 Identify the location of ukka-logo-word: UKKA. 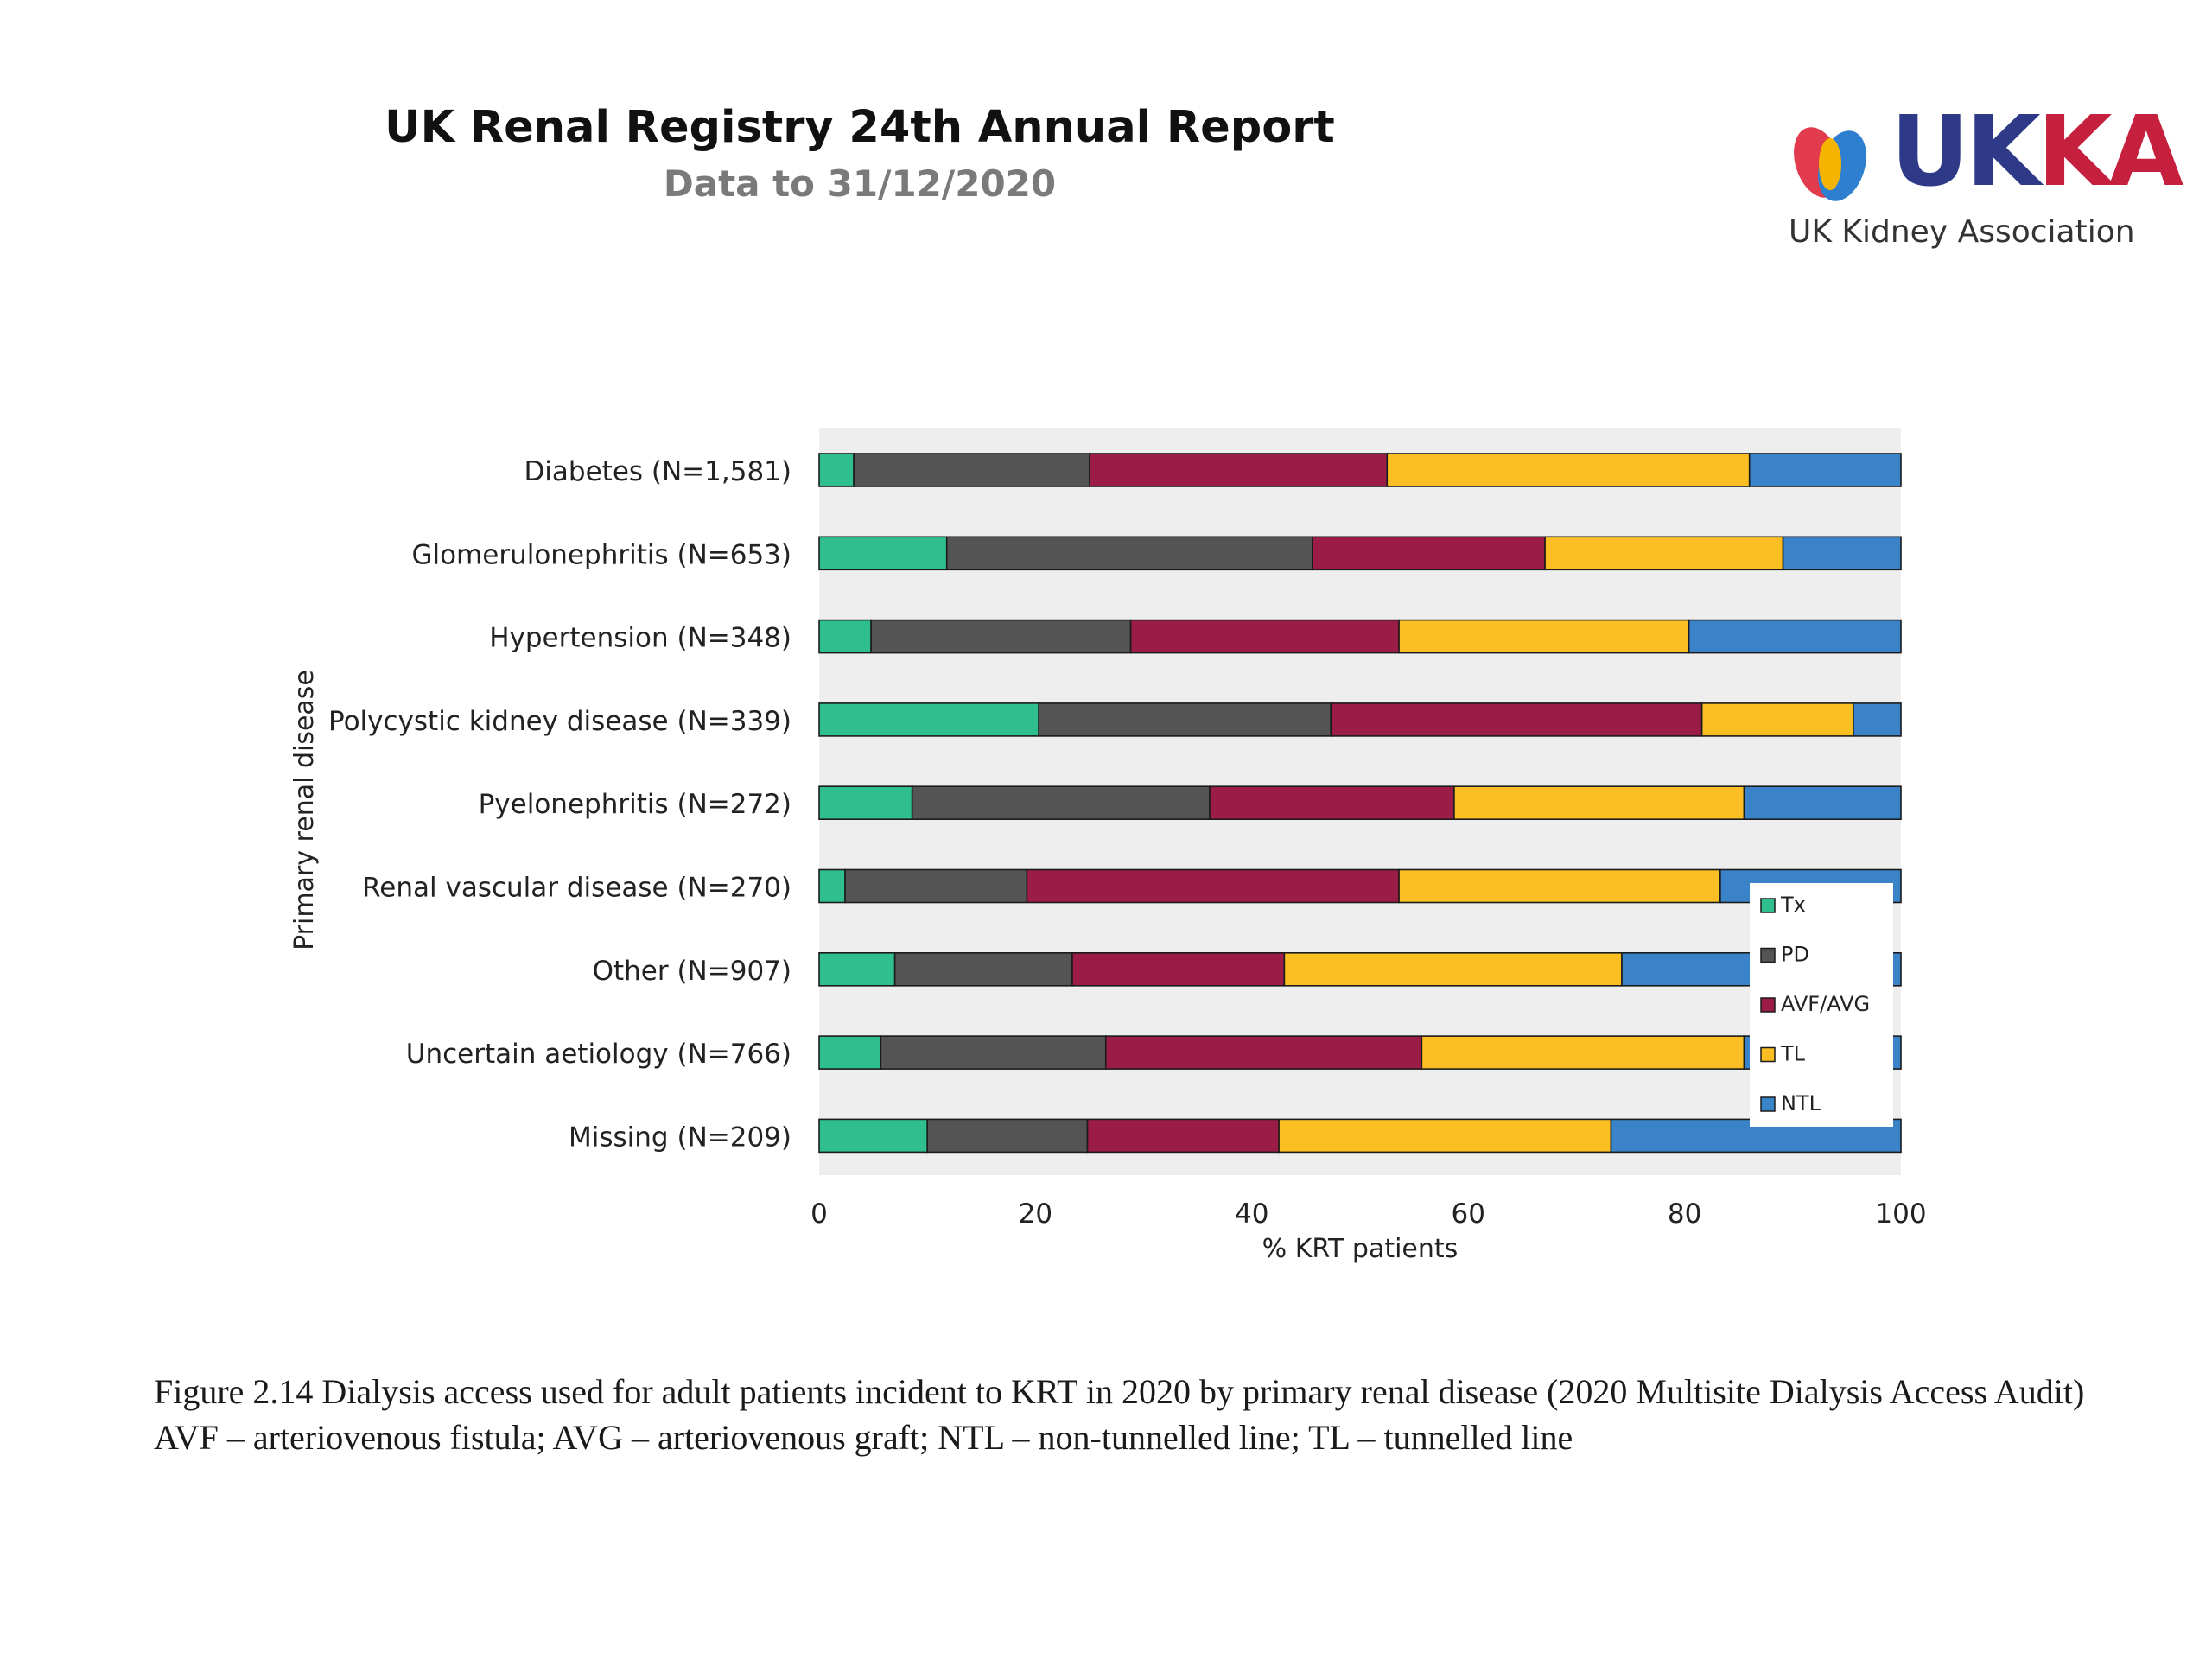
(2037, 152).